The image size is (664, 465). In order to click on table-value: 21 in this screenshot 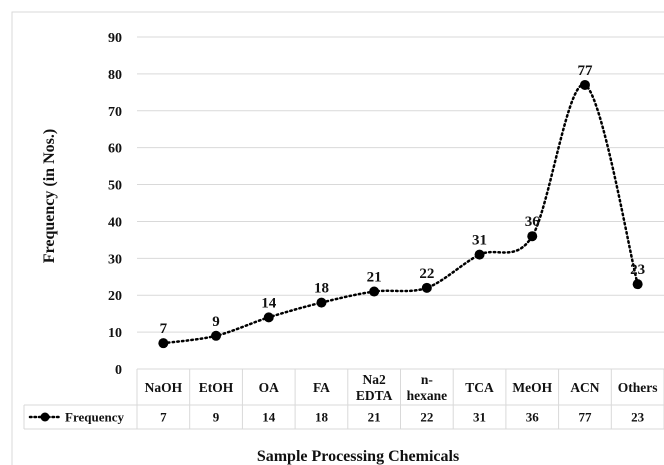, I will do `click(374, 417)`.